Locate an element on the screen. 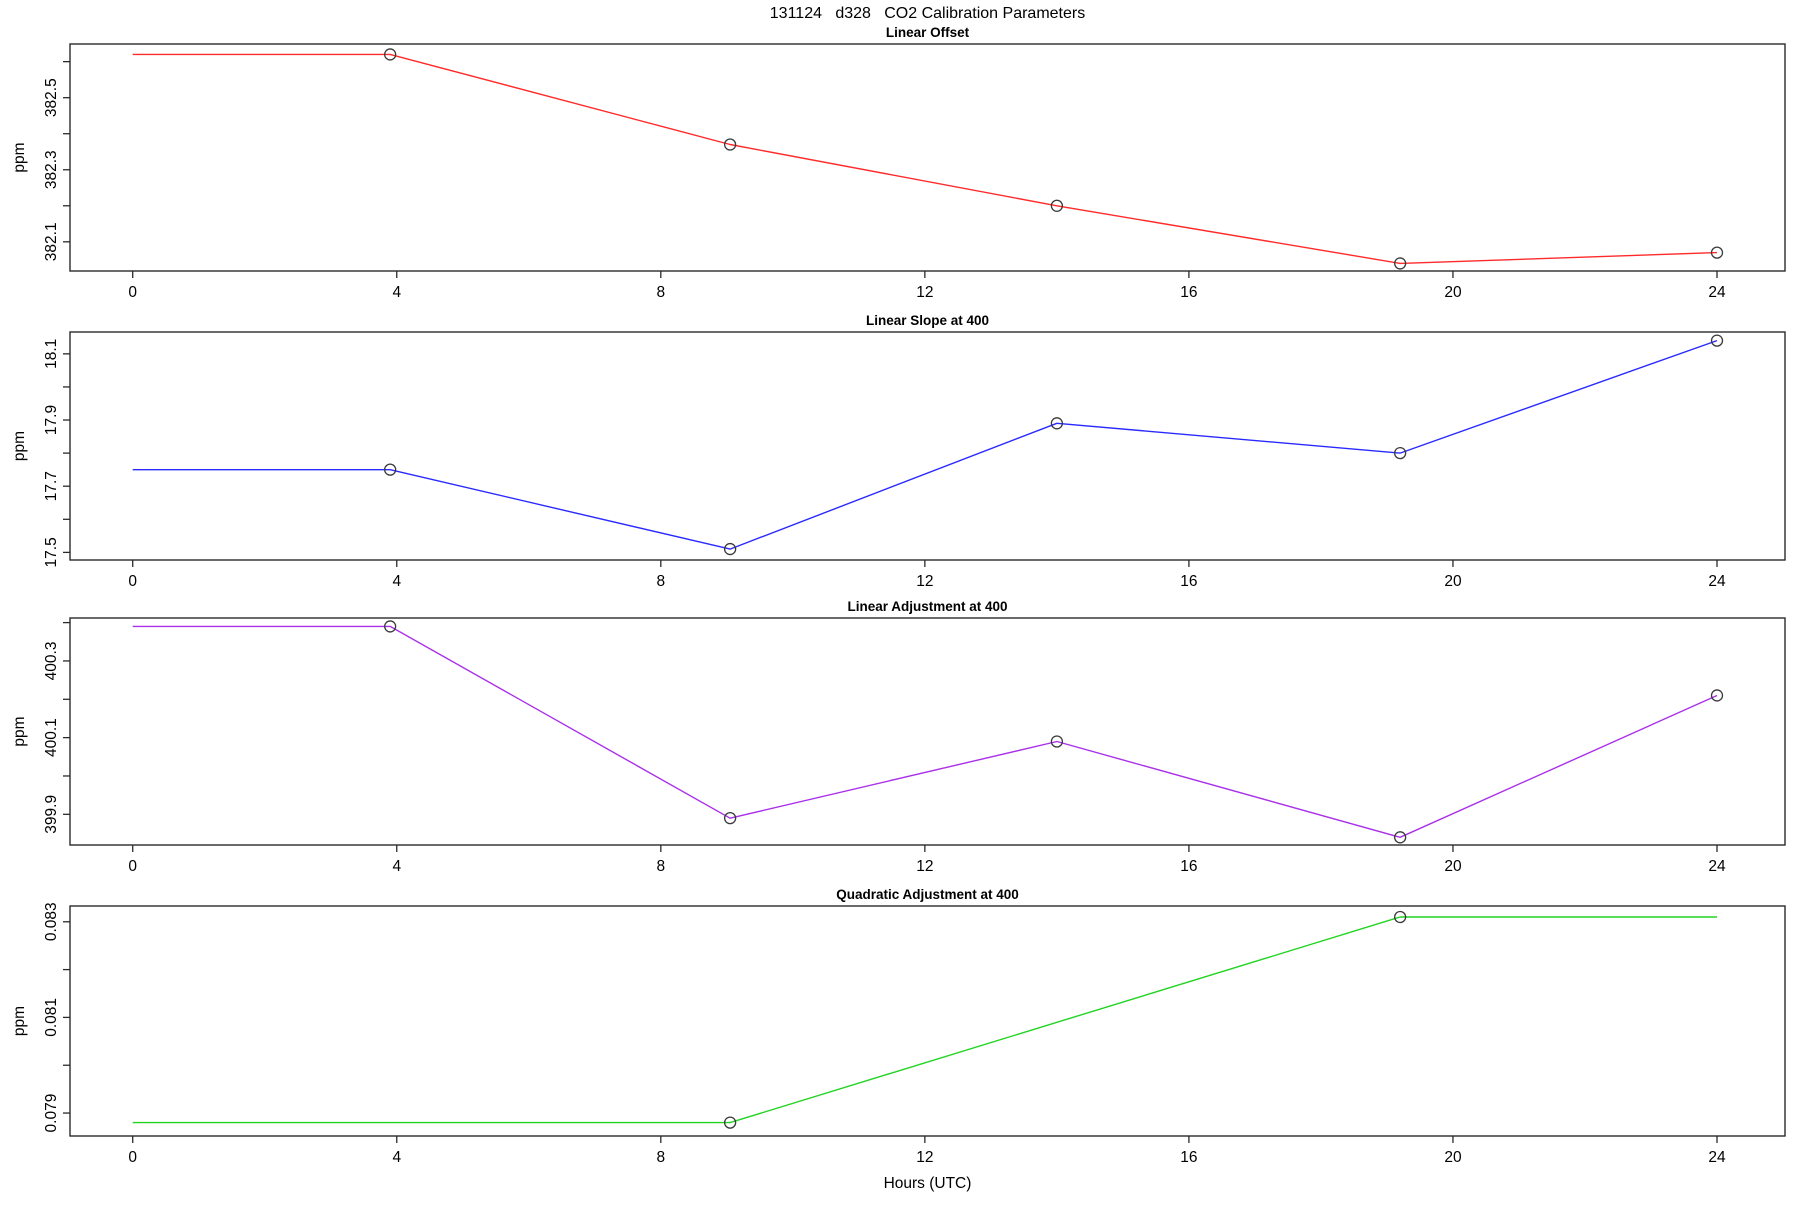  y-tick-label: 0.079 is located at coordinates (51, 1113).